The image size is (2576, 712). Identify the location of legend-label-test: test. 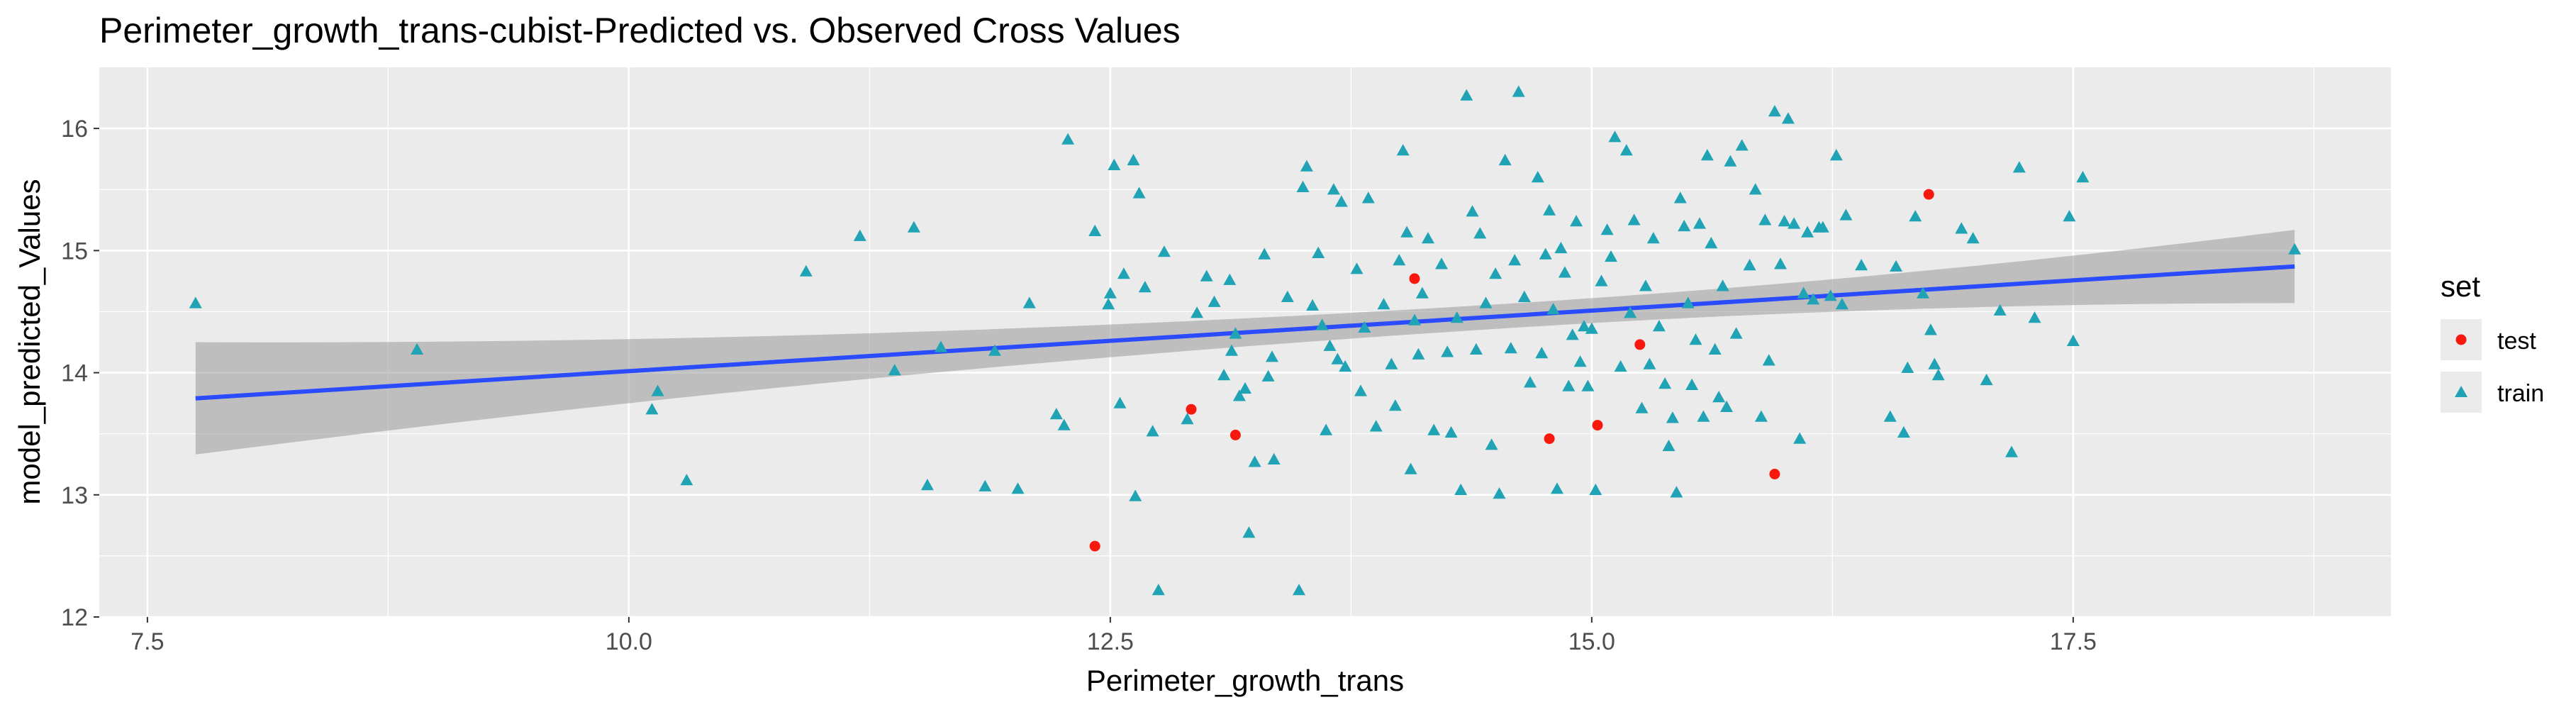
(2516, 341).